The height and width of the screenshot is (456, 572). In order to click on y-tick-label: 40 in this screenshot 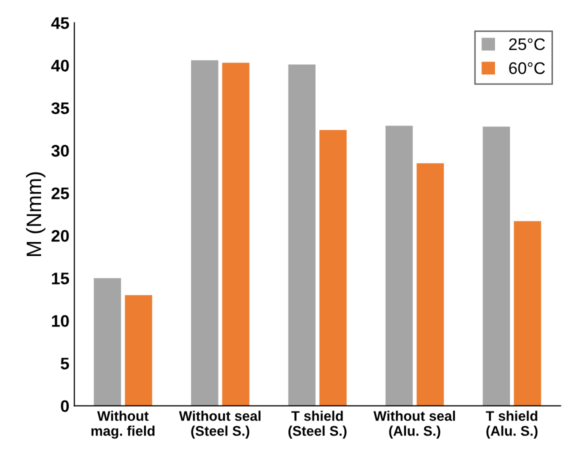, I will do `click(60, 66)`.